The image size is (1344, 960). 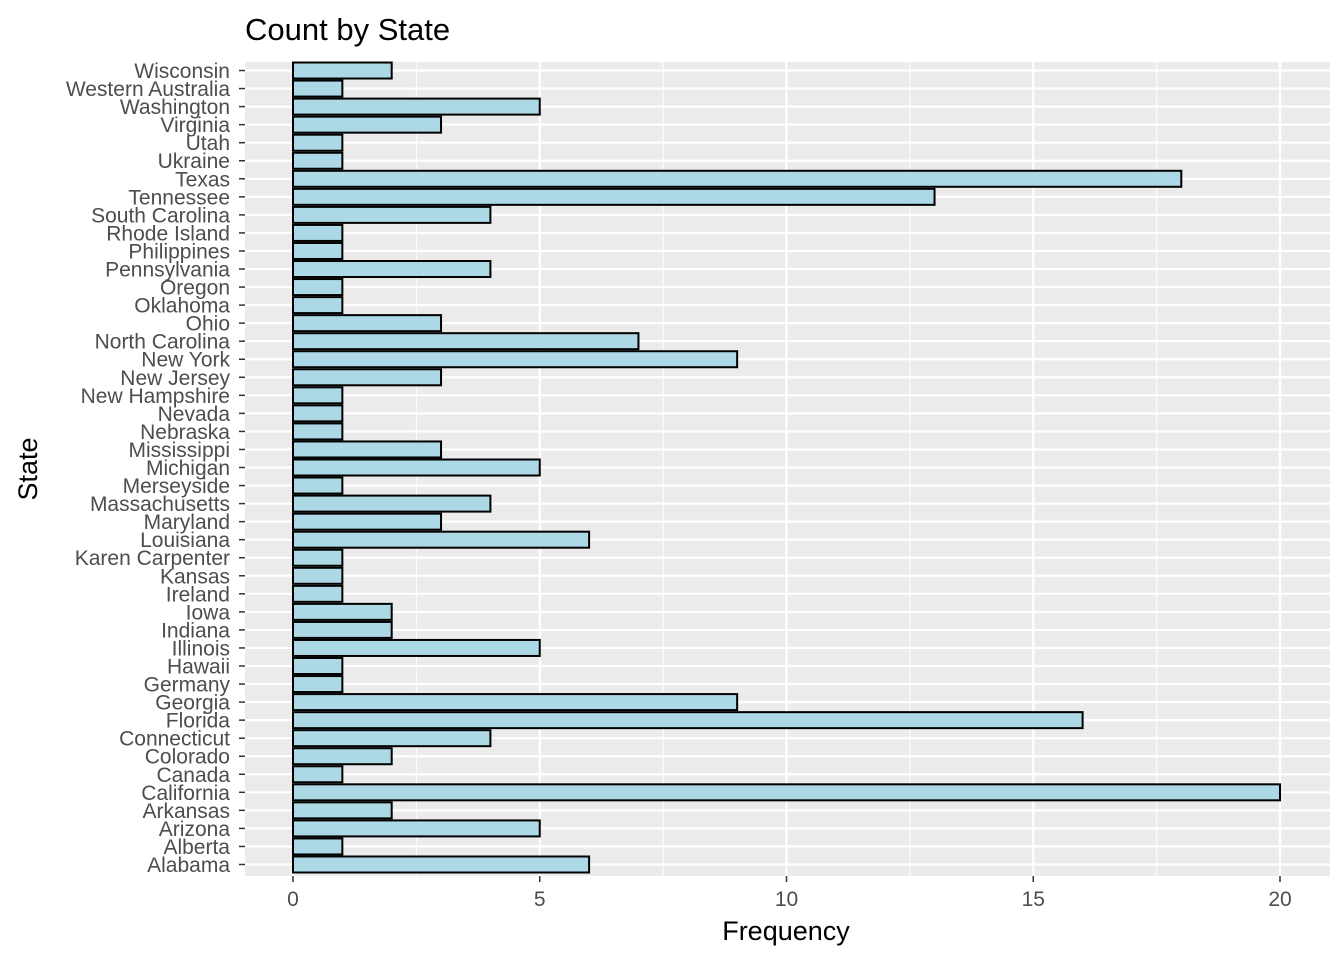 I want to click on y-tick-label: Kansas, so click(x=195, y=576).